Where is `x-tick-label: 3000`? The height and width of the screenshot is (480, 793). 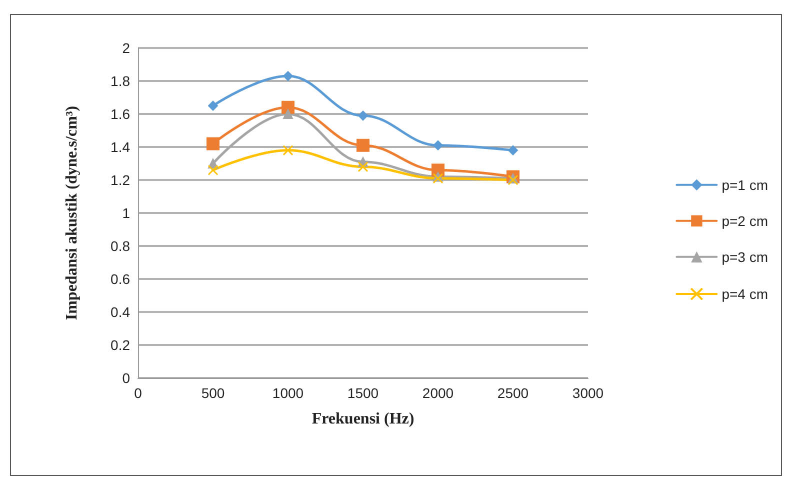 x-tick-label: 3000 is located at coordinates (588, 393).